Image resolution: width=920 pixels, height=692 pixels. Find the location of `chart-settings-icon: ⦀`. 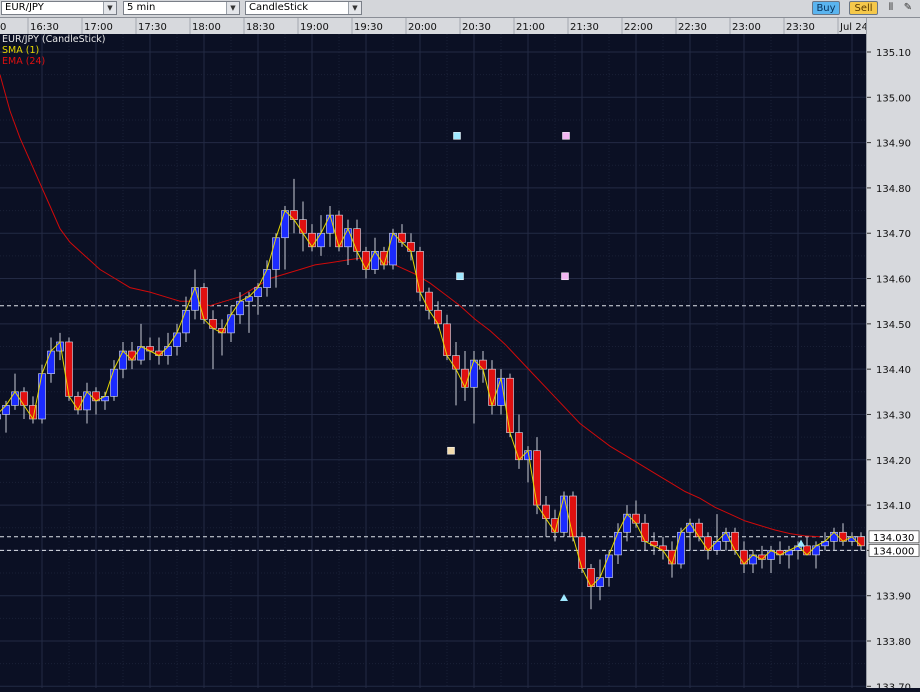

chart-settings-icon: ⦀ is located at coordinates (891, 7).